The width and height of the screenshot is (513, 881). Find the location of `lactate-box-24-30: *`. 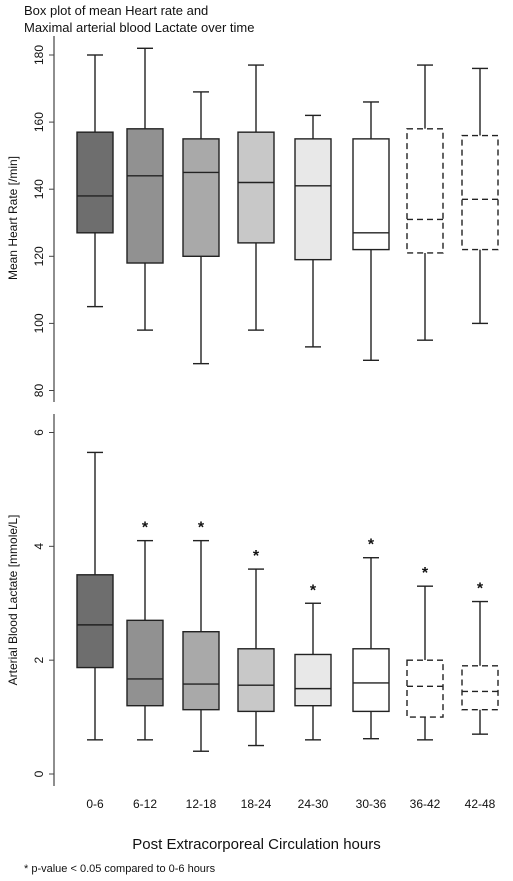

lactate-box-24-30: * is located at coordinates (313, 661).